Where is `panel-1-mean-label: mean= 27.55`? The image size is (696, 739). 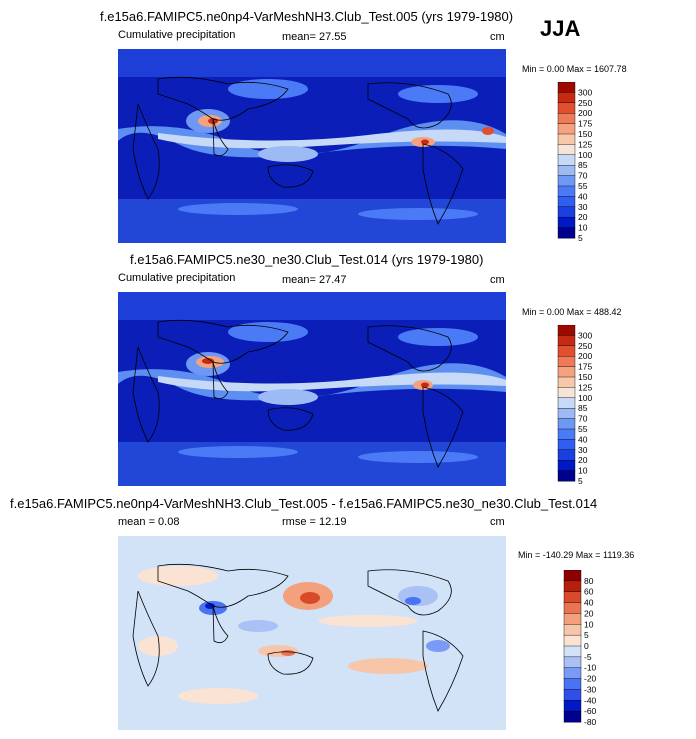 panel-1-mean-label: mean= 27.55 is located at coordinates (314, 37).